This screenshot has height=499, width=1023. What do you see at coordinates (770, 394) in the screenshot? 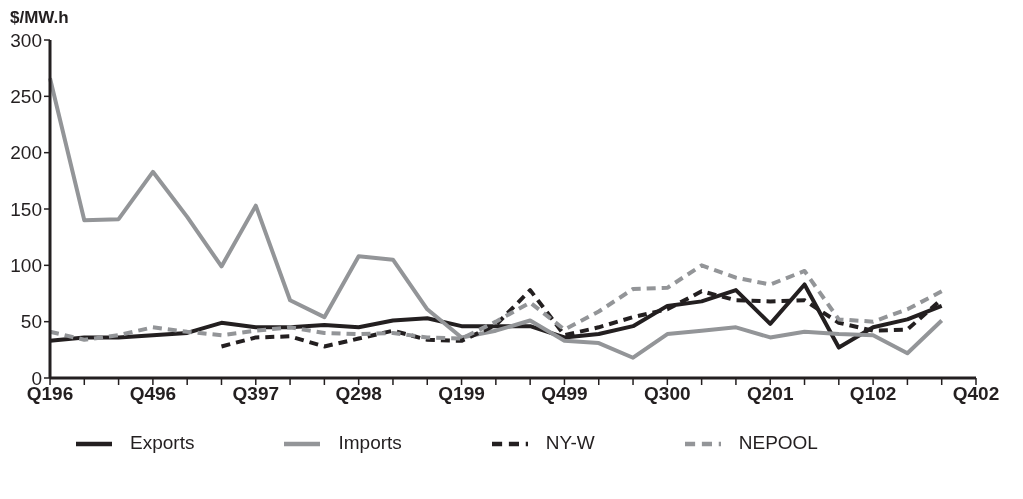
I see `x-tick-label: Q201` at bounding box center [770, 394].